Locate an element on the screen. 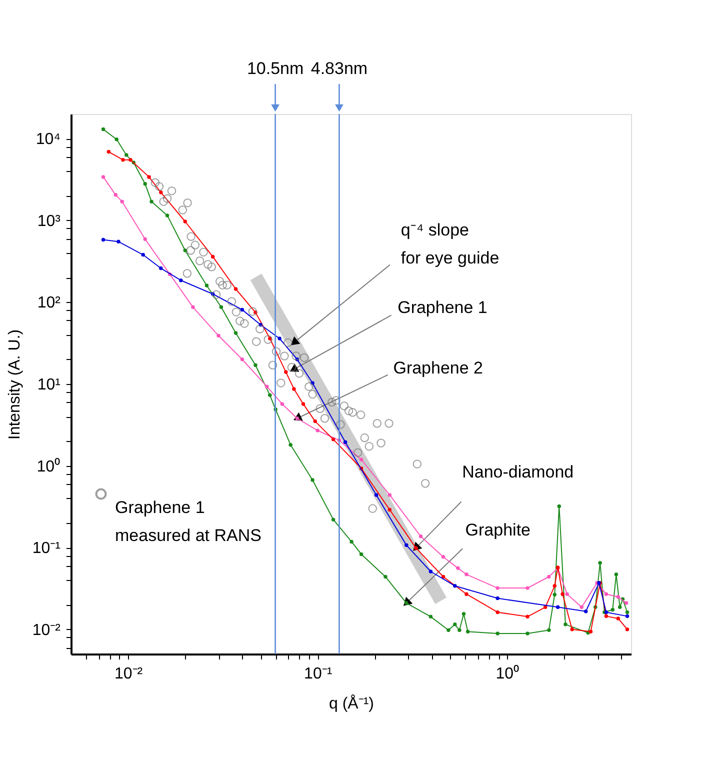 The height and width of the screenshot is (775, 728). annotation: Graphene 2 is located at coordinates (438, 368).